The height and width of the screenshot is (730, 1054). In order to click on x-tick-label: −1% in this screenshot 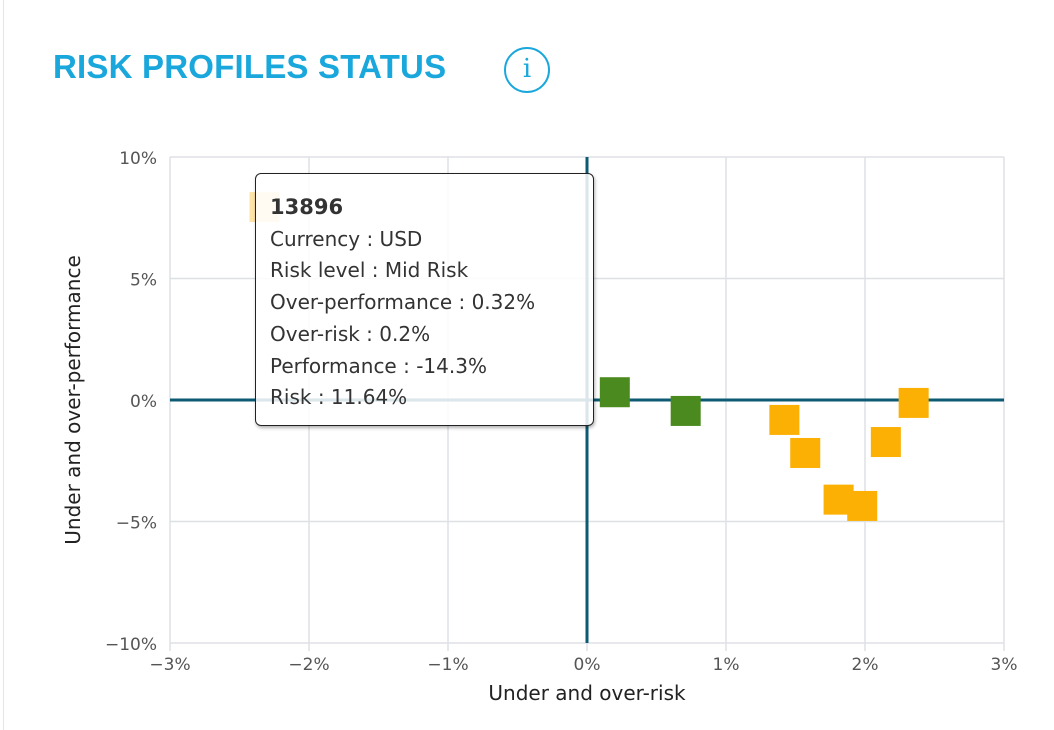, I will do `click(447, 665)`.